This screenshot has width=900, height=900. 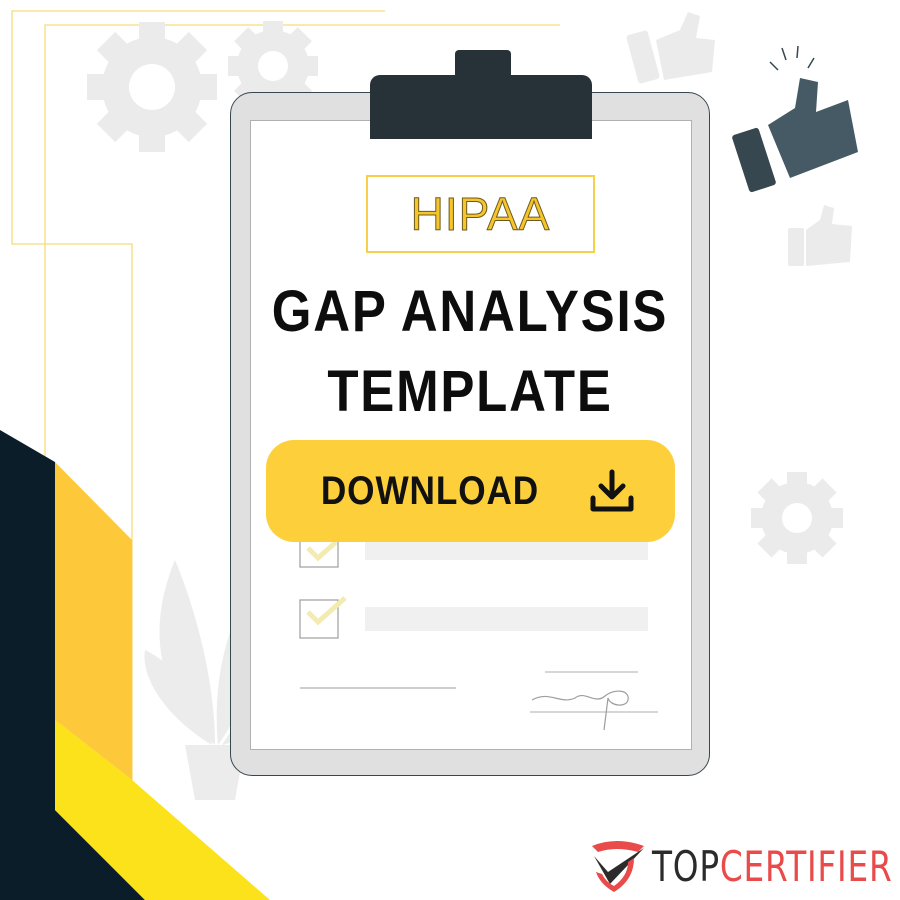 What do you see at coordinates (580, 710) in the screenshot?
I see `signature` at bounding box center [580, 710].